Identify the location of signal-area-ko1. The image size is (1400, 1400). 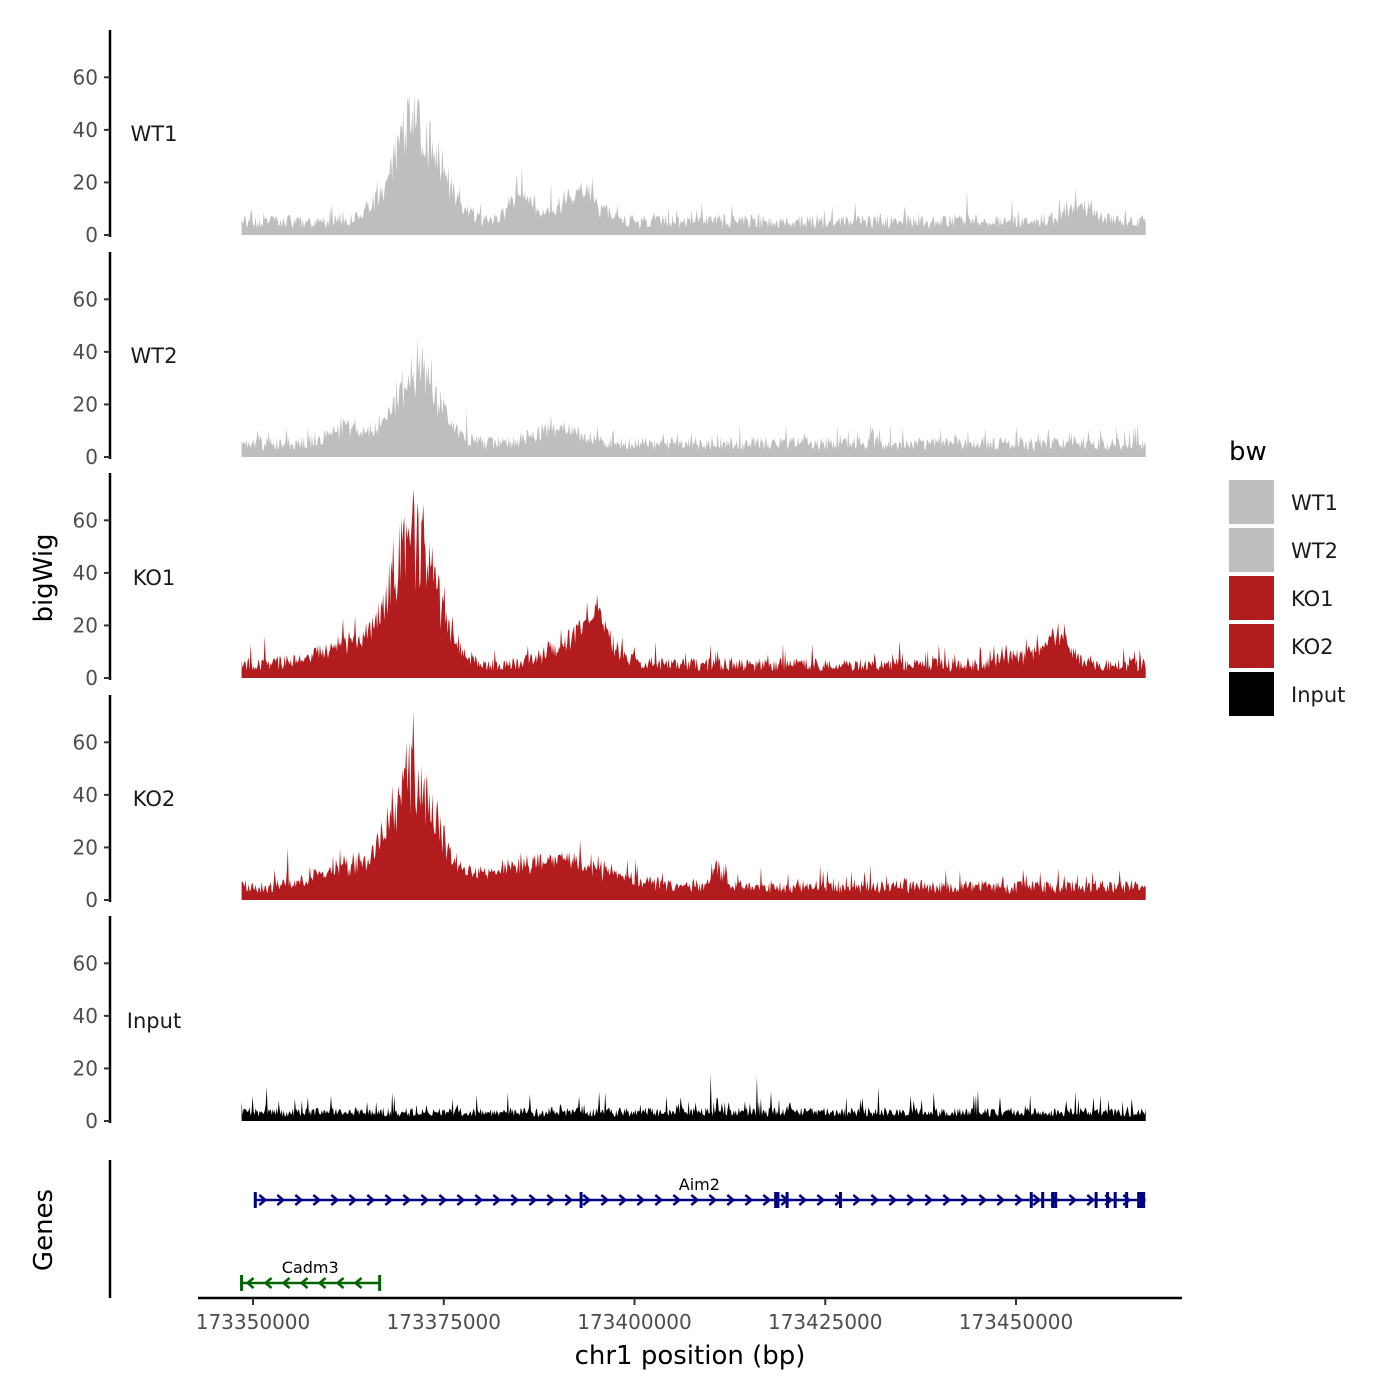
(693, 583).